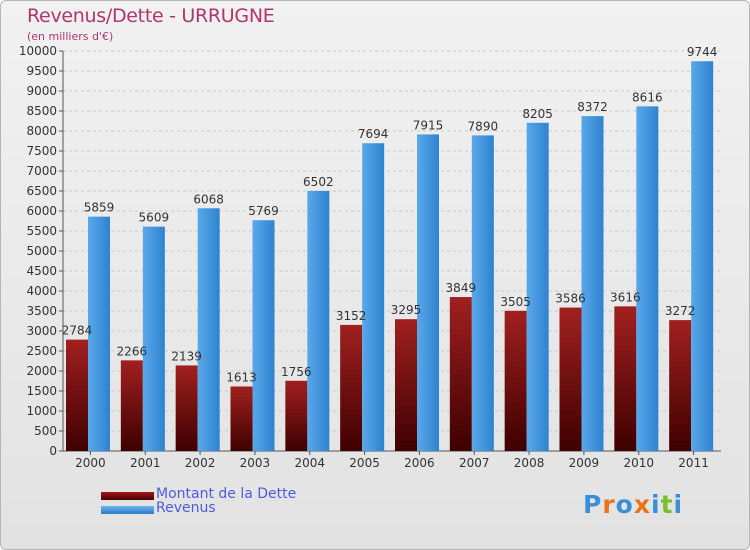 Image resolution: width=750 pixels, height=550 pixels. I want to click on chart-subtitle: (en milliers d'€), so click(70, 36).